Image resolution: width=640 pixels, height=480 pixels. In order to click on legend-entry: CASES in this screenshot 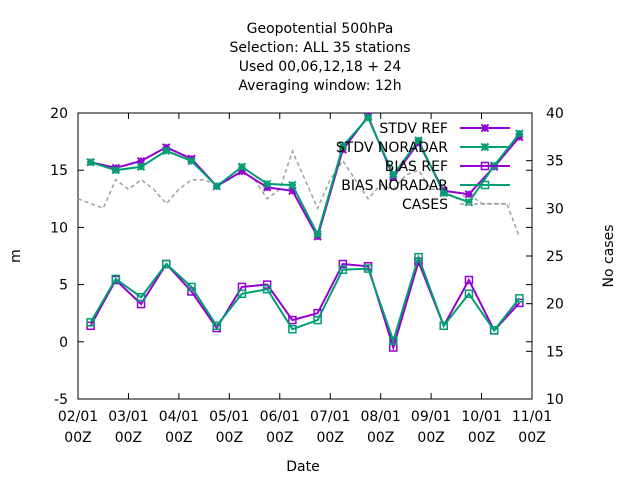, I will do `click(456, 205)`.